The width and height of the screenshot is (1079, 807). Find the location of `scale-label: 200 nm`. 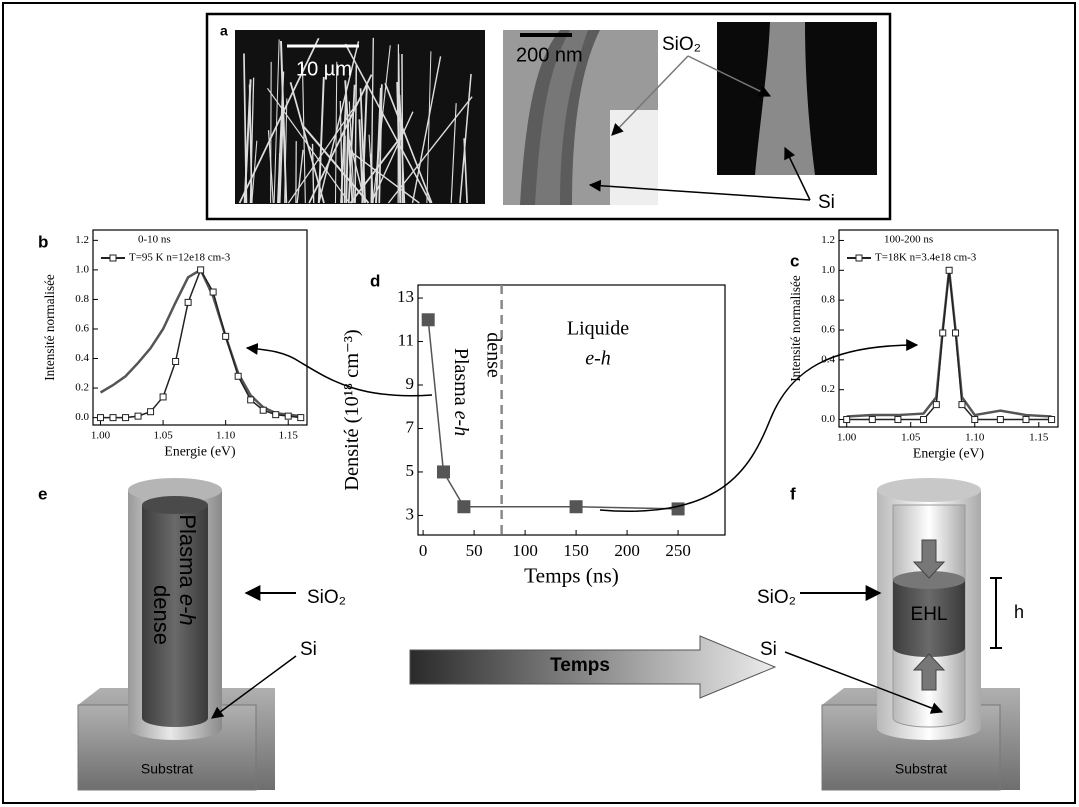

scale-label: 200 nm is located at coordinates (549, 55).